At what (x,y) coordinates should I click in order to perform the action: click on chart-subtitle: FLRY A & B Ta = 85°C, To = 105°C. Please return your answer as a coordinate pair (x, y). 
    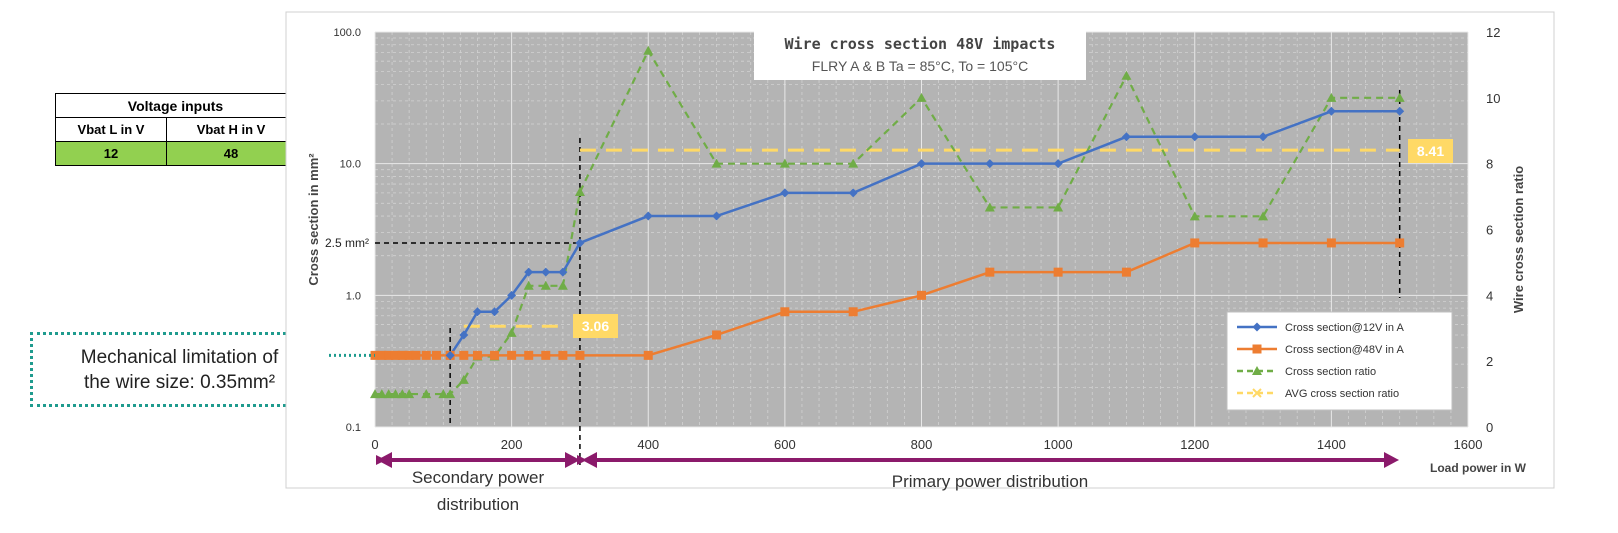
    Looking at the image, I should click on (920, 66).